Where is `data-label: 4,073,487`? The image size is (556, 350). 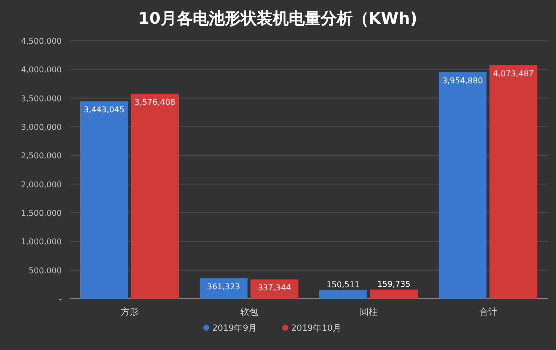
data-label: 4,073,487 is located at coordinates (513, 73).